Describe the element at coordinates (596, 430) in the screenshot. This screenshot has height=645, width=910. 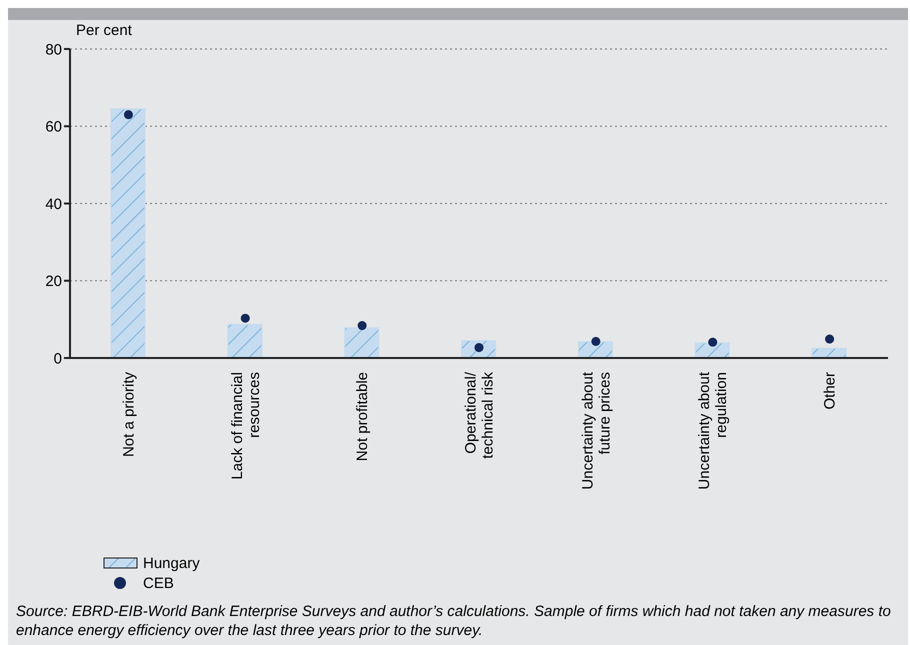
I see `x-tick-label: Uncertainty about future prices` at that location.